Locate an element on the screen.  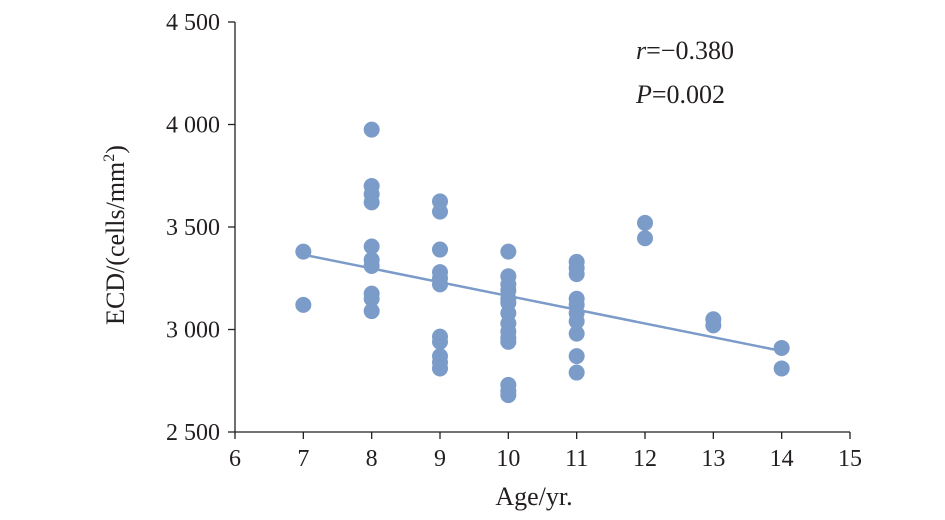
r-value: =−0.380 is located at coordinates (690, 50).